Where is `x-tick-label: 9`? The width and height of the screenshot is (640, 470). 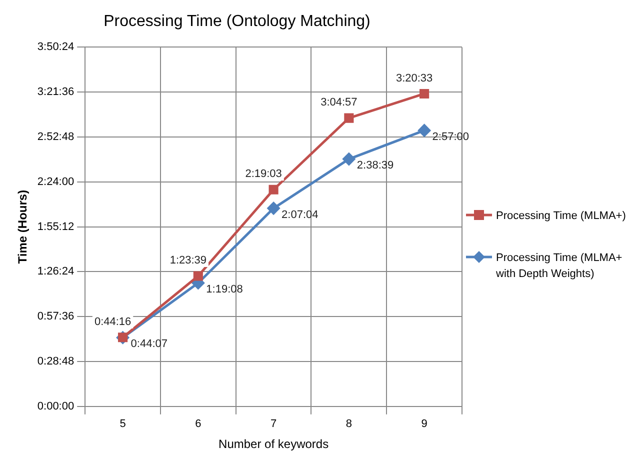 x-tick-label: 9 is located at coordinates (424, 424).